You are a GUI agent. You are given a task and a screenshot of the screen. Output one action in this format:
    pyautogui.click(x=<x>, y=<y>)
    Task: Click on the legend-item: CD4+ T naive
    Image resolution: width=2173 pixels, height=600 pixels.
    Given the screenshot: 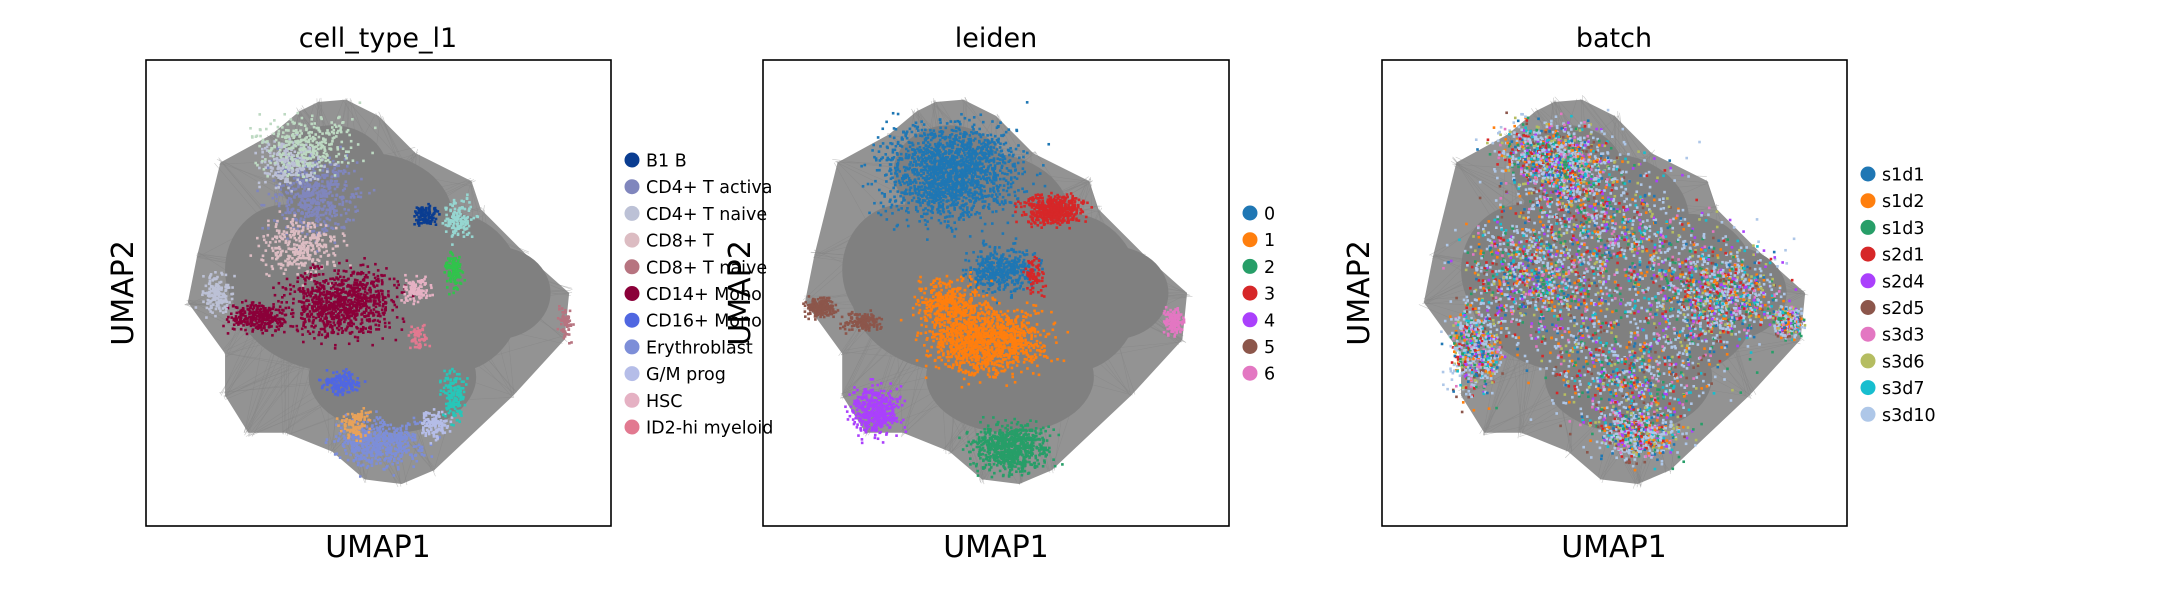 What is the action you would take?
    pyautogui.click(x=695, y=215)
    